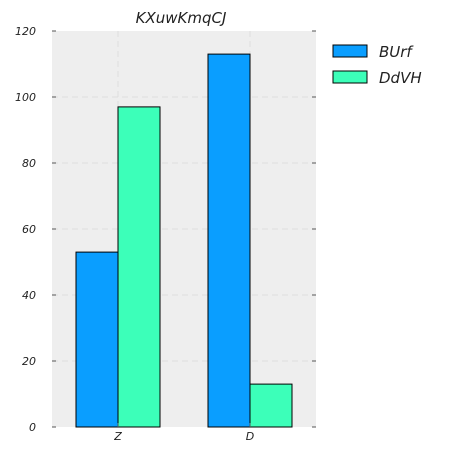 Image resolution: width=455 pixels, height=455 pixels. I want to click on y-tick-label: 120, so click(25, 31).